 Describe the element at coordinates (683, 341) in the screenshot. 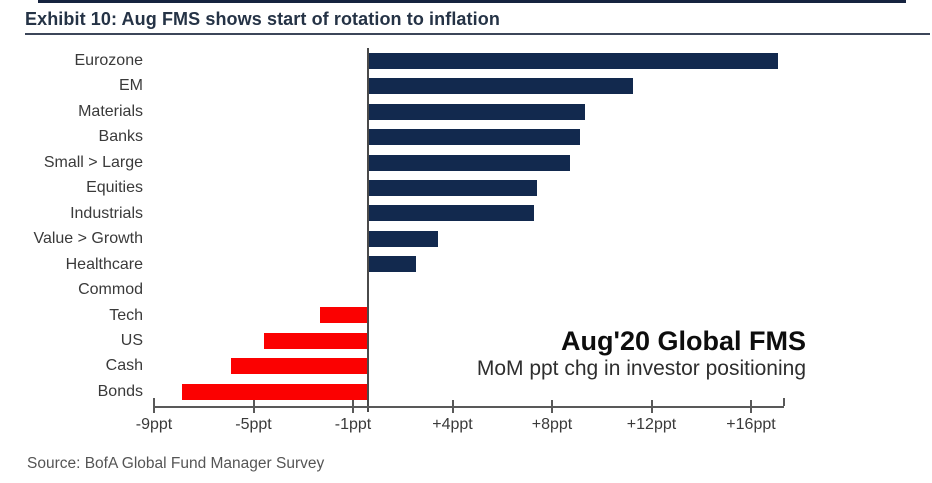

I see `chart-title: Aug'20 Global FMS` at that location.